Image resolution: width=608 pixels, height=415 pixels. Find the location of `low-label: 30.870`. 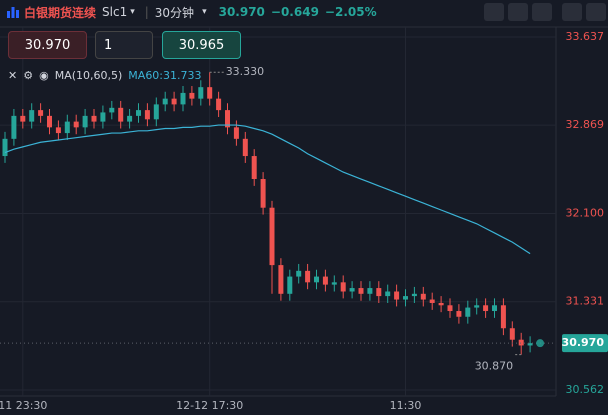

low-label: 30.870 is located at coordinates (494, 366).